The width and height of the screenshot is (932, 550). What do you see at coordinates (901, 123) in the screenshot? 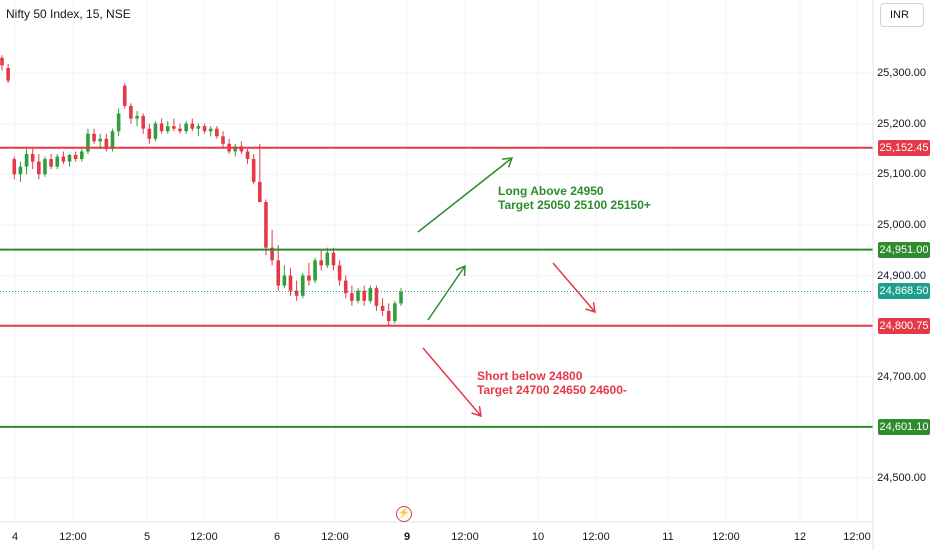
I see `y-tick-label: 25,200.00` at bounding box center [901, 123].